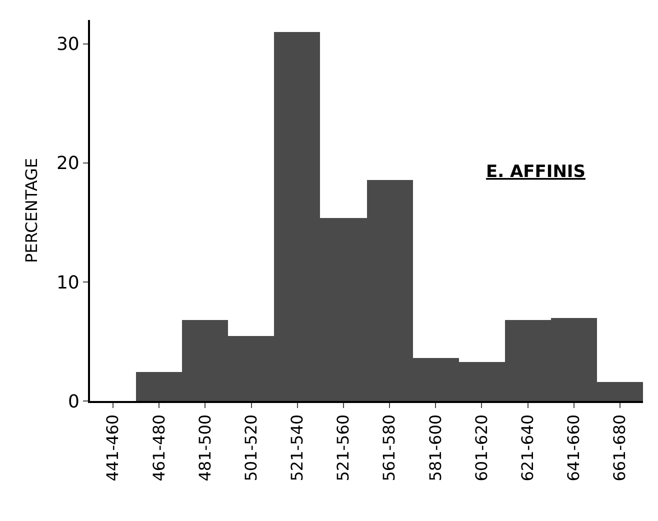  Describe the element at coordinates (74, 401) in the screenshot. I see `y-tick-label: 0` at that location.